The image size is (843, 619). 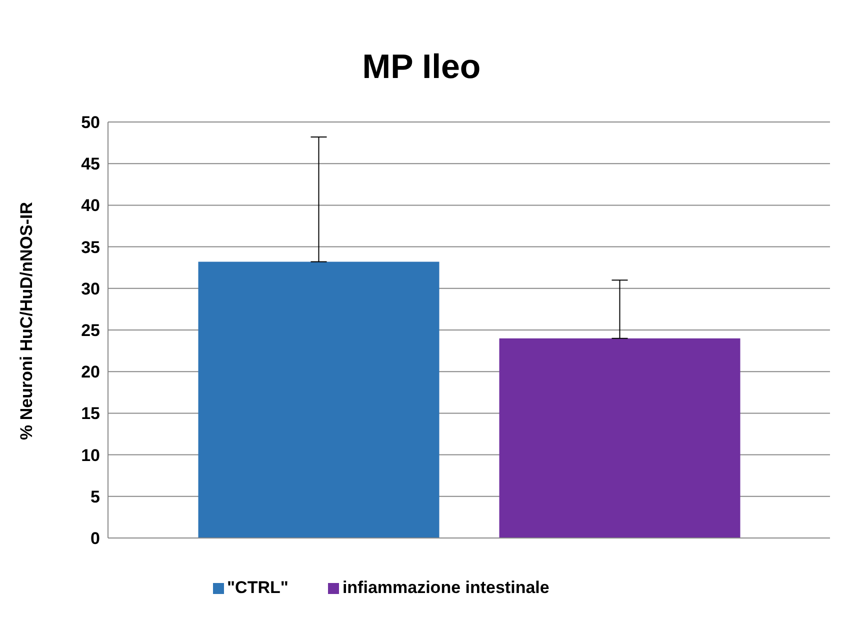 What do you see at coordinates (95, 496) in the screenshot?
I see `y-tick-label: 5` at bounding box center [95, 496].